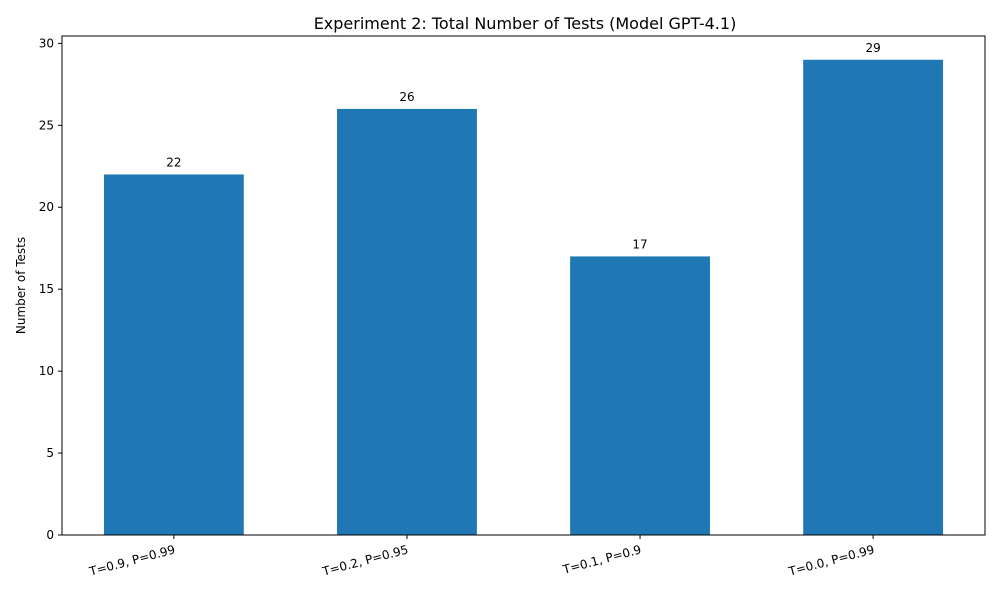 The height and width of the screenshot is (600, 1000). What do you see at coordinates (365, 560) in the screenshot?
I see `x-tick-label-1: T=0.2, P=0.95` at bounding box center [365, 560].